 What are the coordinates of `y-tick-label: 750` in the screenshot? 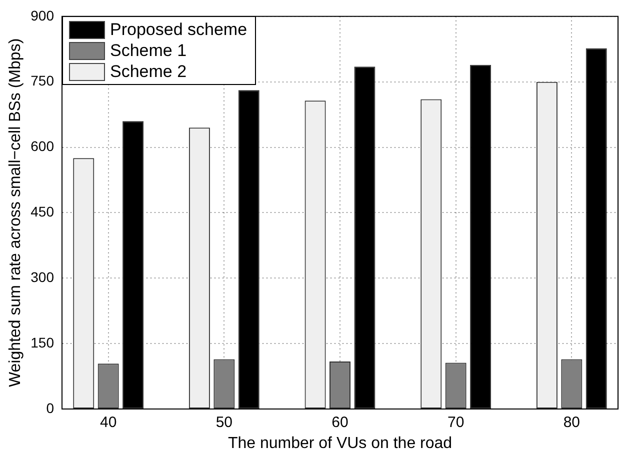 It's located at (42, 80).